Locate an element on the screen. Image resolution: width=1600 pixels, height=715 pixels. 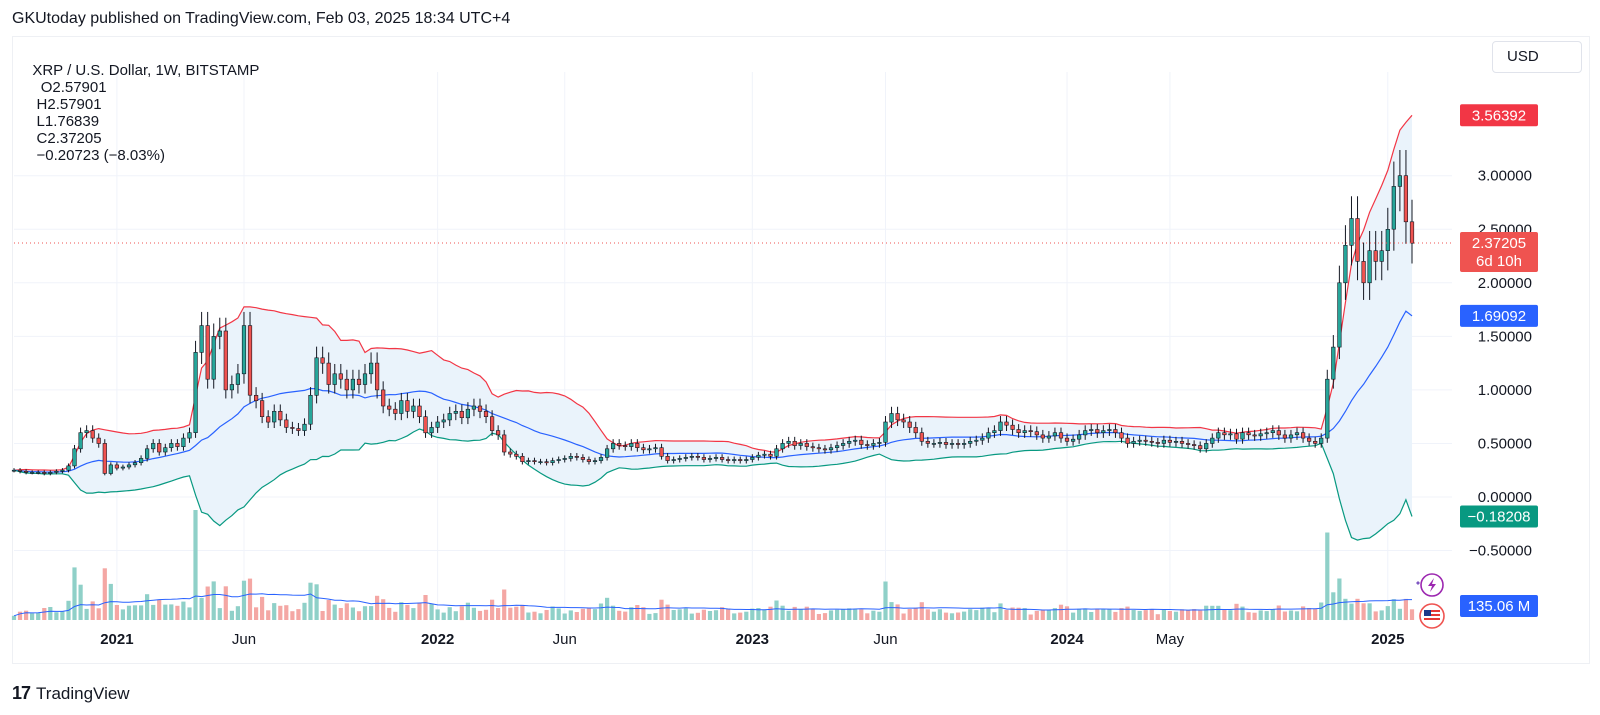
tradingview-logo: 17 TradingView is located at coordinates (71, 693).